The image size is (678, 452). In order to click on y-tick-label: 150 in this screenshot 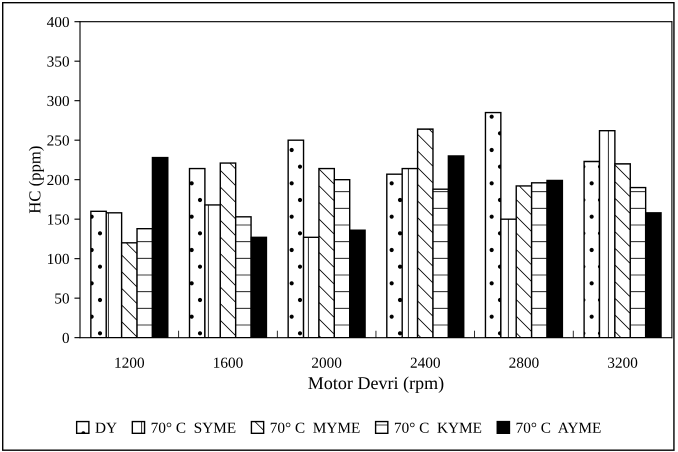, I will do `click(59, 219)`.